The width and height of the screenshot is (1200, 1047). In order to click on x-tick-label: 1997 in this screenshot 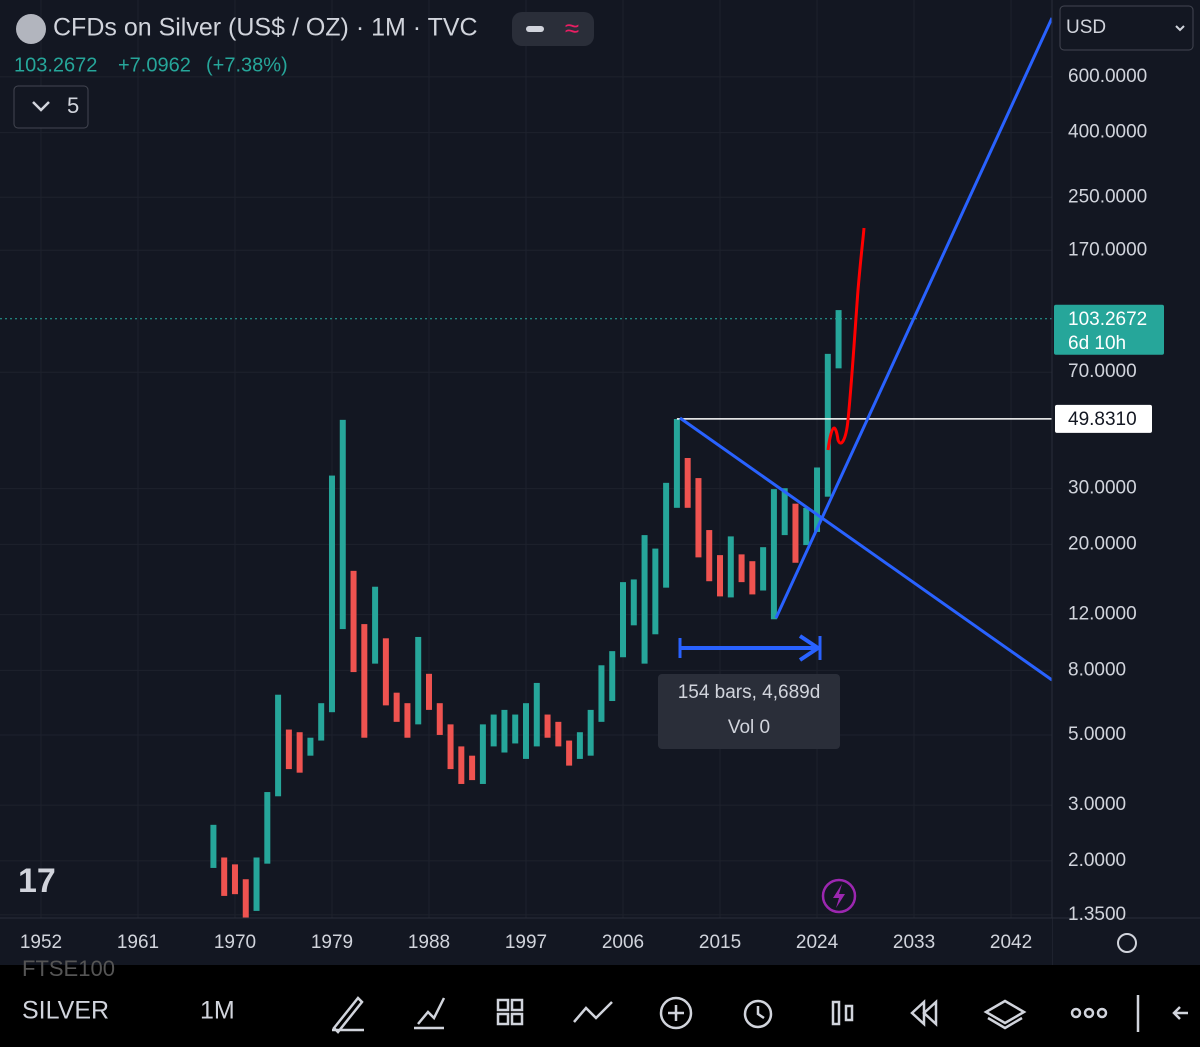, I will do `click(526, 942)`.